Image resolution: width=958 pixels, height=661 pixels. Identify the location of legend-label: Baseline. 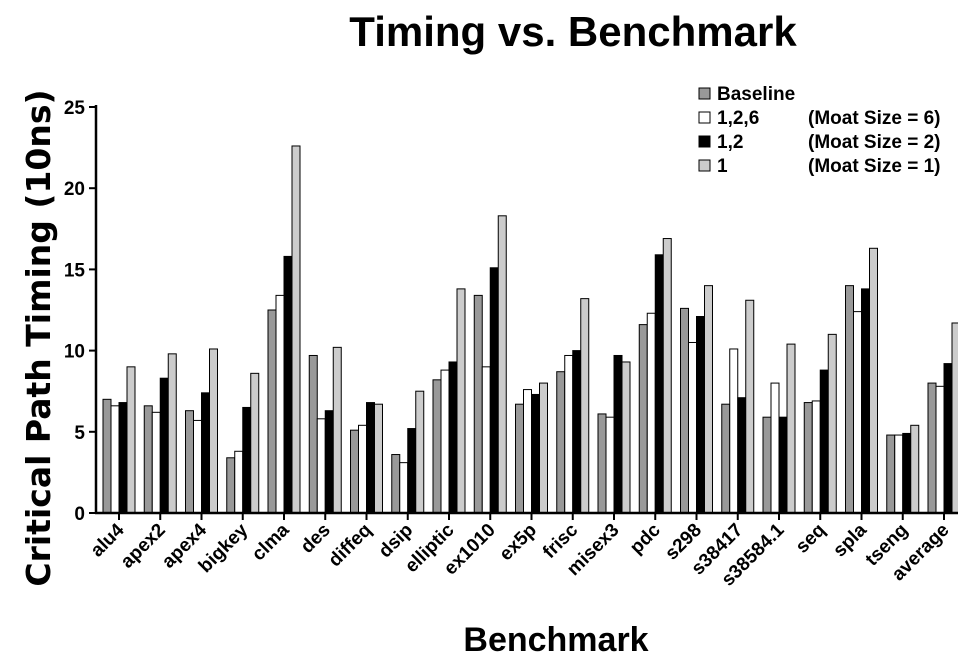
(756, 94).